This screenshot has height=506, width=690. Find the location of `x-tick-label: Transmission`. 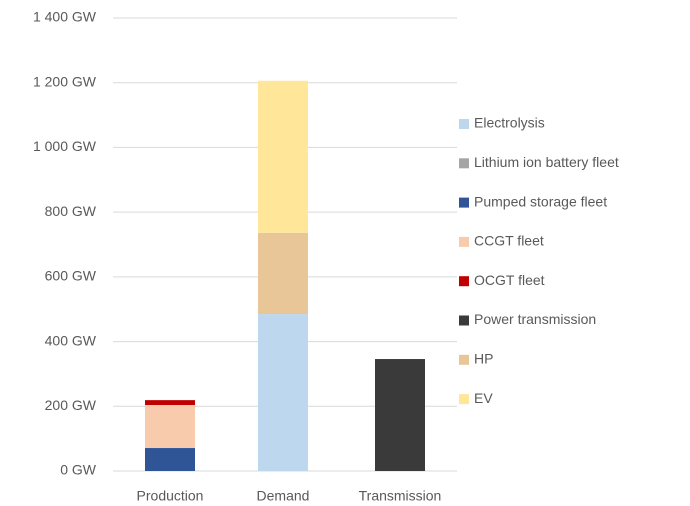

x-tick-label: Transmission is located at coordinates (400, 496).